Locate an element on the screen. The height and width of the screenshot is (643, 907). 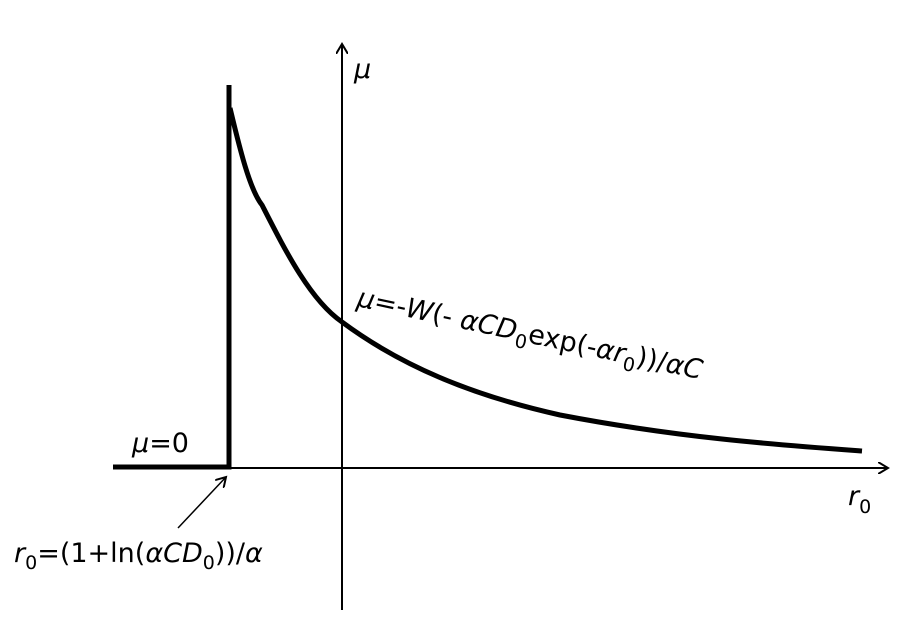
text-part: =0 is located at coordinates (169, 443).